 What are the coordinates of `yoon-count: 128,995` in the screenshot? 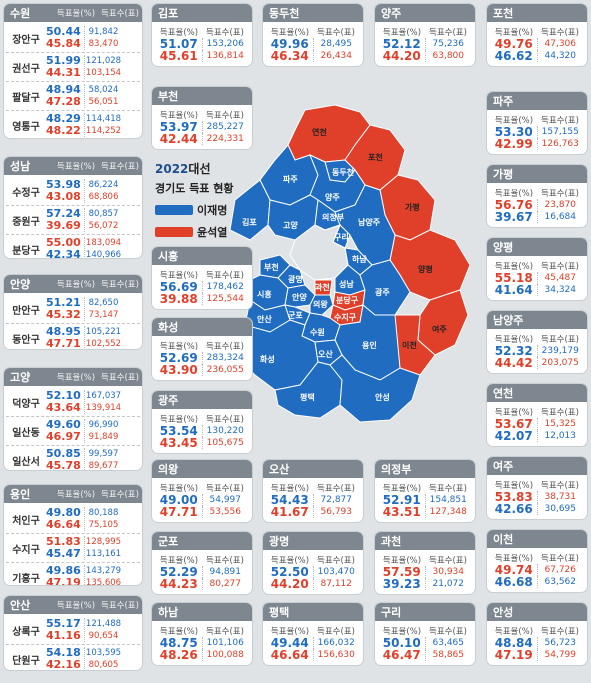 It's located at (103, 542).